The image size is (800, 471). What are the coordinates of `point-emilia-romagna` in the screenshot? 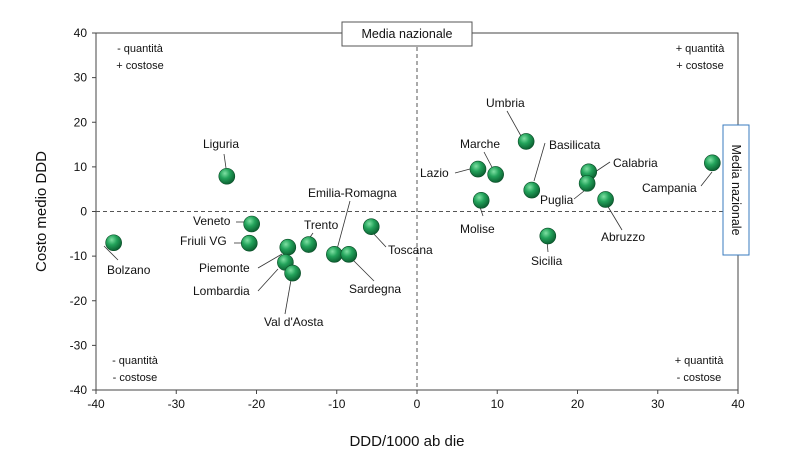 It's located at (334, 254).